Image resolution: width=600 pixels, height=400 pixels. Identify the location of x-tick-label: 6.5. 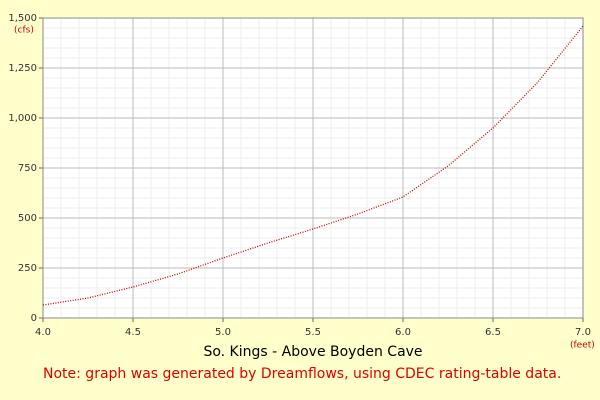
(493, 332).